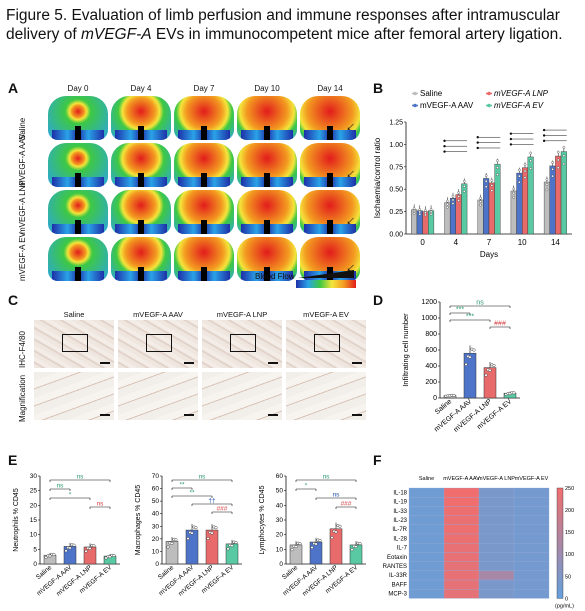  What do you see at coordinates (34, 535) in the screenshot?
I see `y-tick-label: 10` at bounding box center [34, 535].